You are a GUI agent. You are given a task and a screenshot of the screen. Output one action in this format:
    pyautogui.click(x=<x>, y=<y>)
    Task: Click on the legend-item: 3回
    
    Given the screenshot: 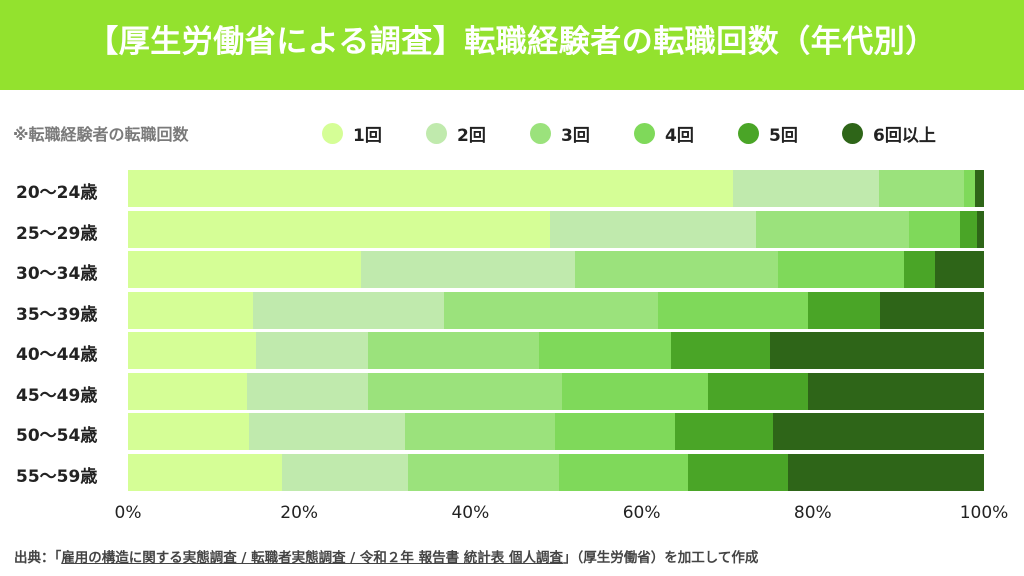 What is the action you would take?
    pyautogui.click(x=560, y=133)
    